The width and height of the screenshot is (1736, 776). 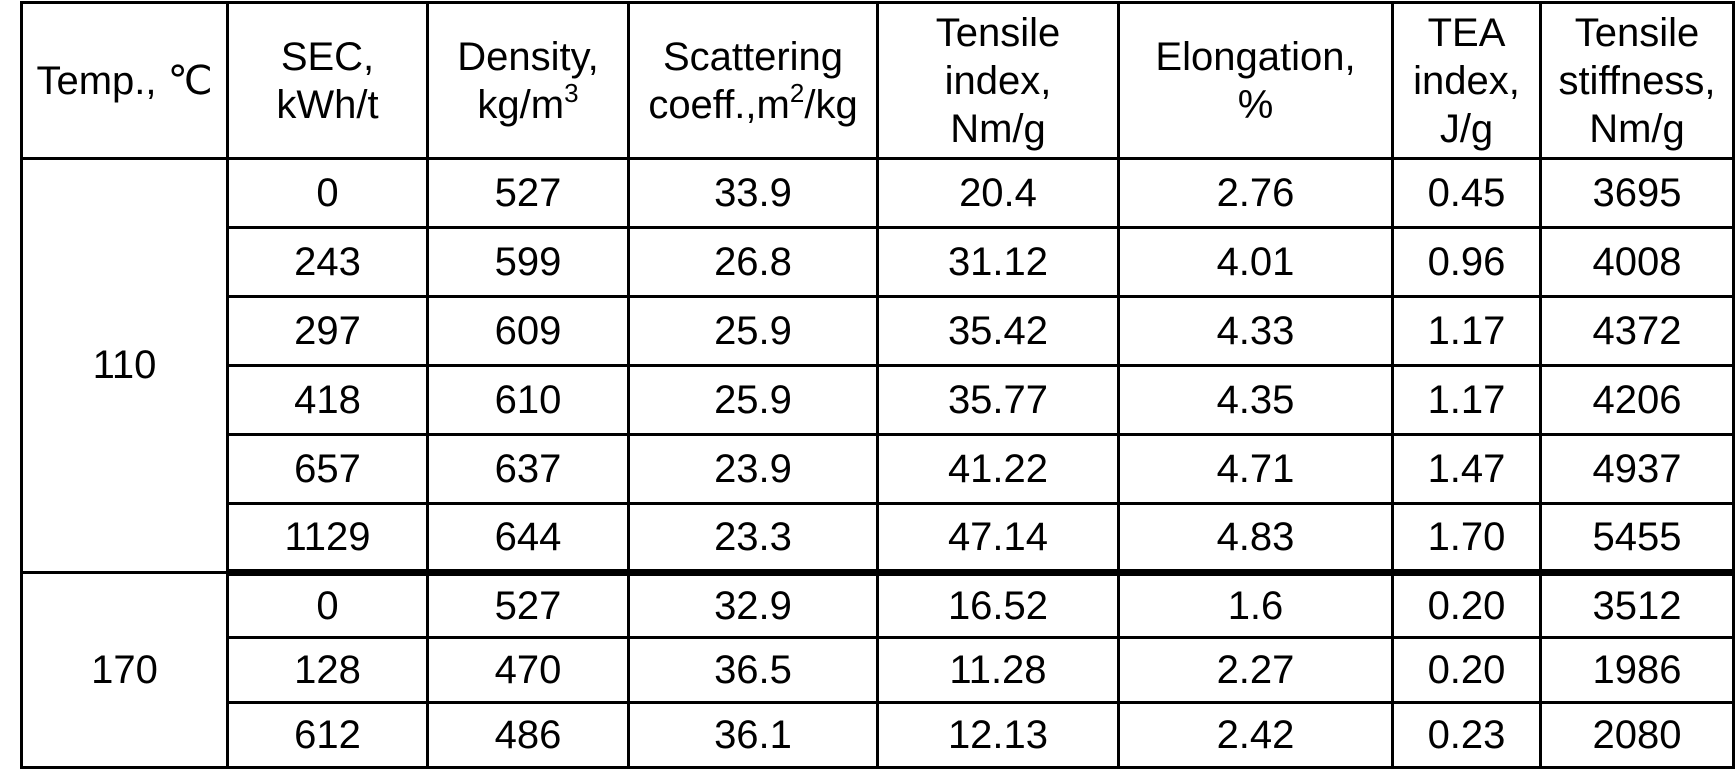 What do you see at coordinates (1255, 539) in the screenshot?
I see `cell-elongation: 4.83` at bounding box center [1255, 539].